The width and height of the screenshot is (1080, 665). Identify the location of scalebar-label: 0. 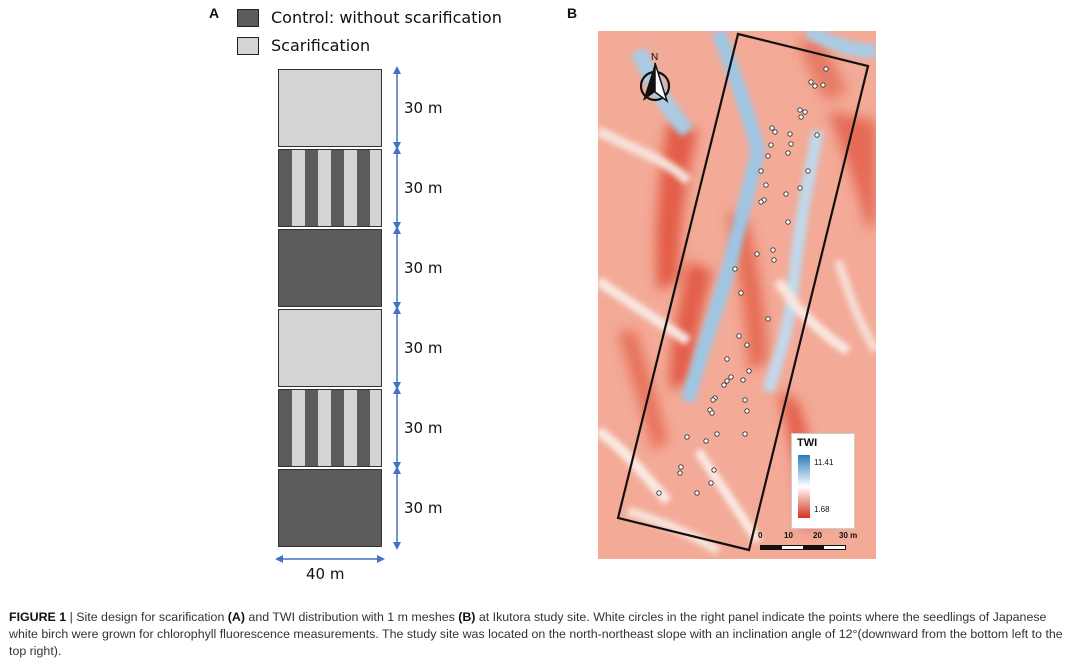
(760, 535).